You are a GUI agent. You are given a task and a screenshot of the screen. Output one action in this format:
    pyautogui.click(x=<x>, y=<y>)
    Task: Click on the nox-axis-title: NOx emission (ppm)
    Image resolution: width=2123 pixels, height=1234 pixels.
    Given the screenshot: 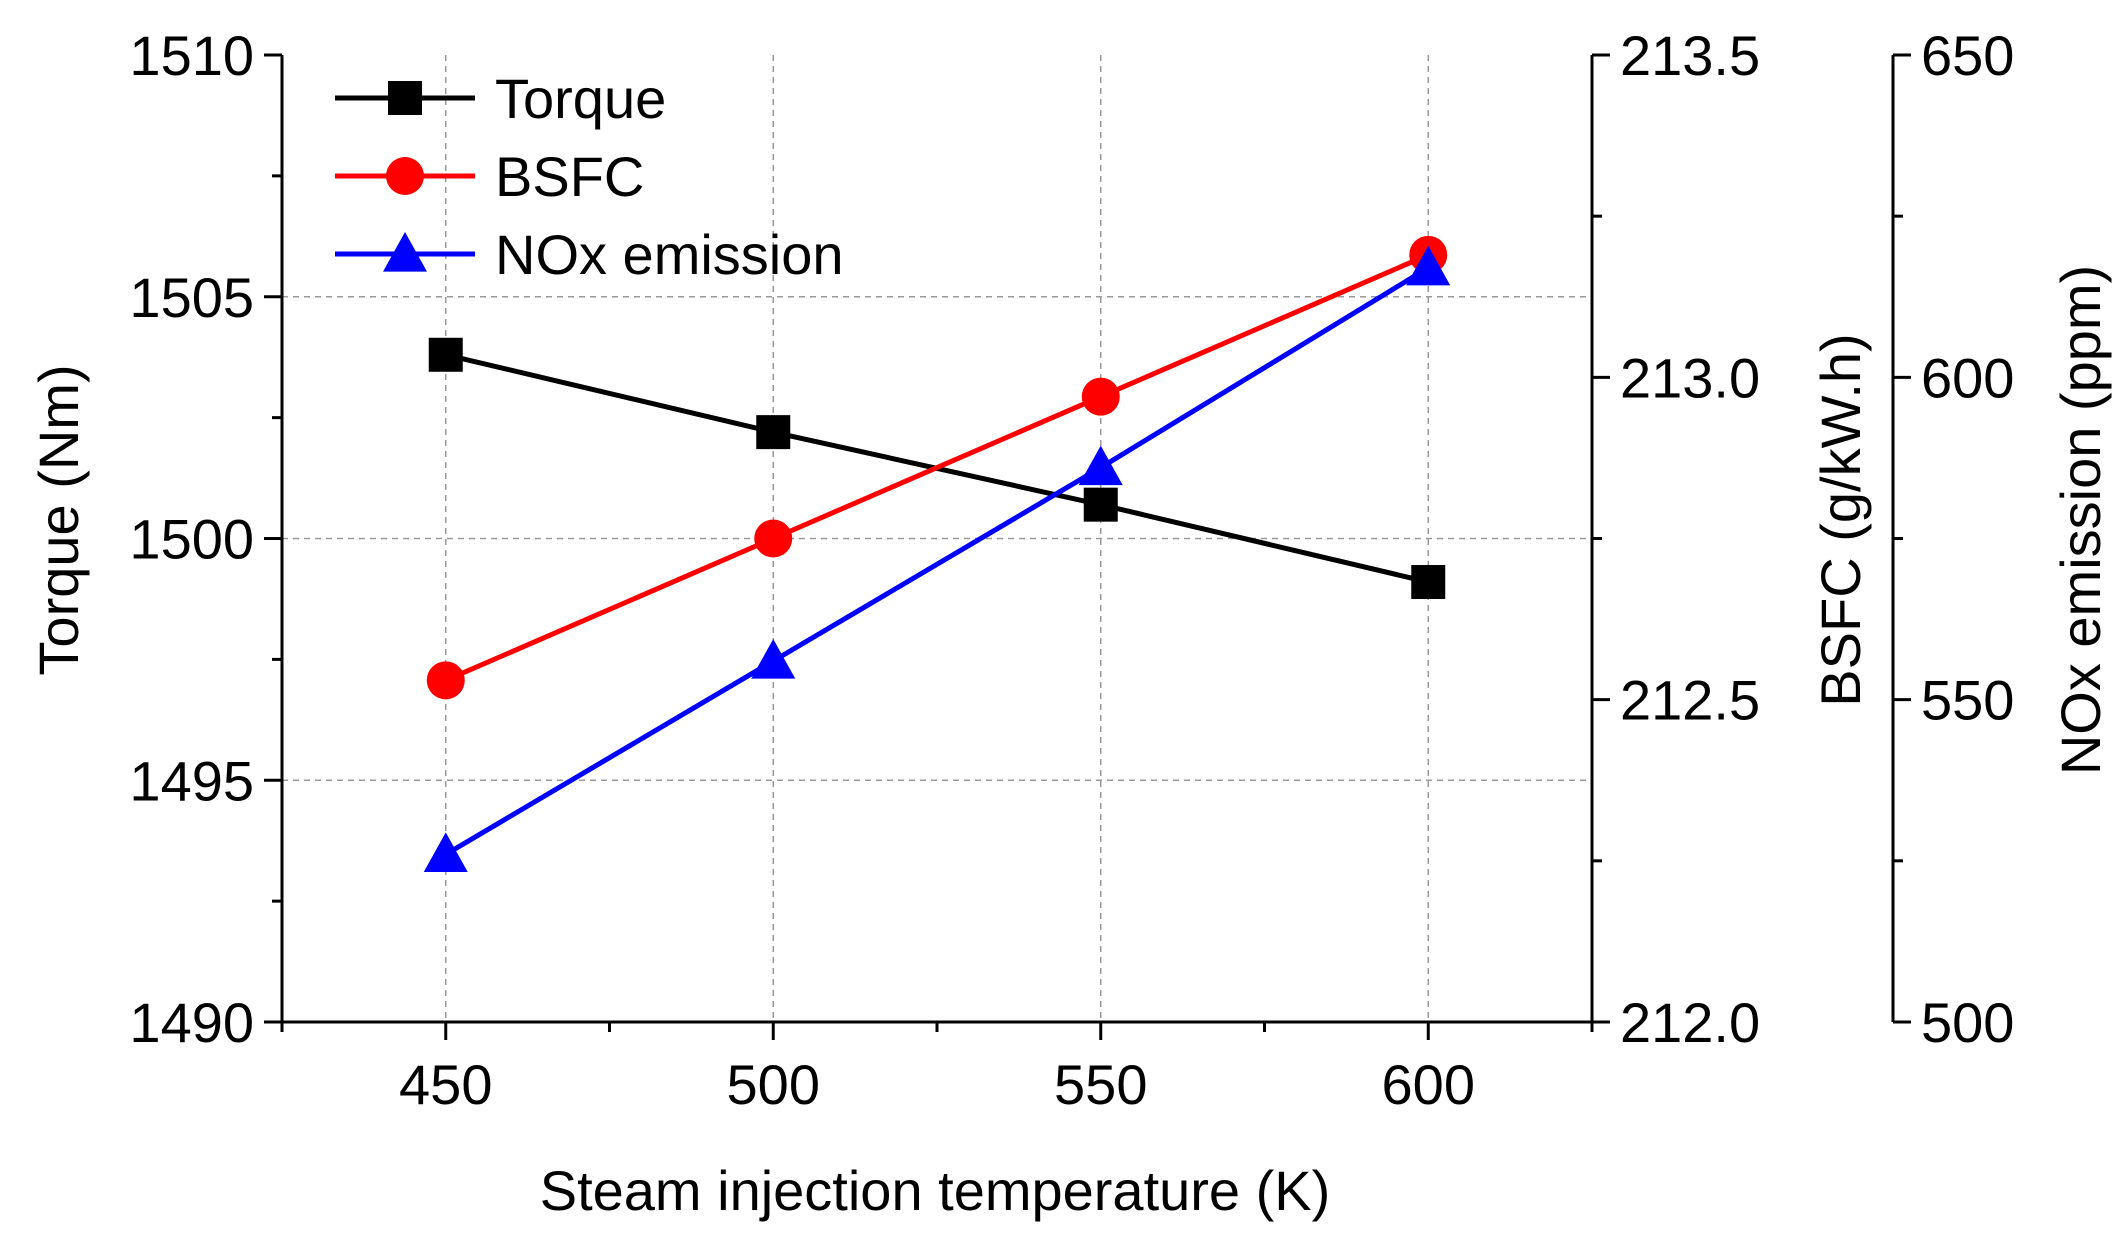 What is the action you would take?
    pyautogui.click(x=2080, y=520)
    